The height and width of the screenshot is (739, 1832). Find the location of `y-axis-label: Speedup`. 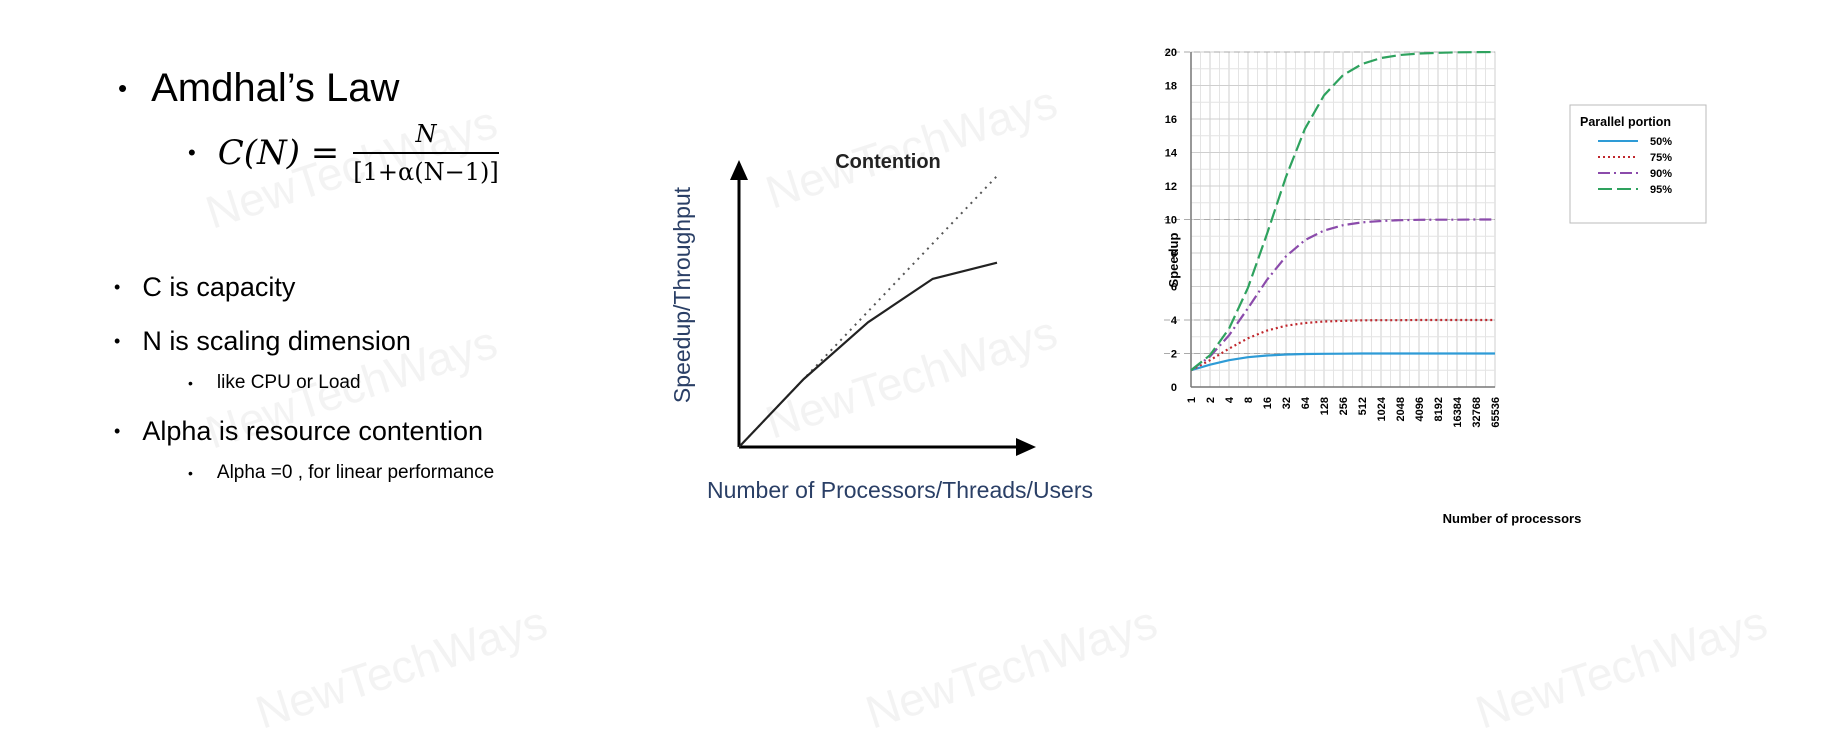

y-axis-label: Speedup is located at coordinates (1173, 259).